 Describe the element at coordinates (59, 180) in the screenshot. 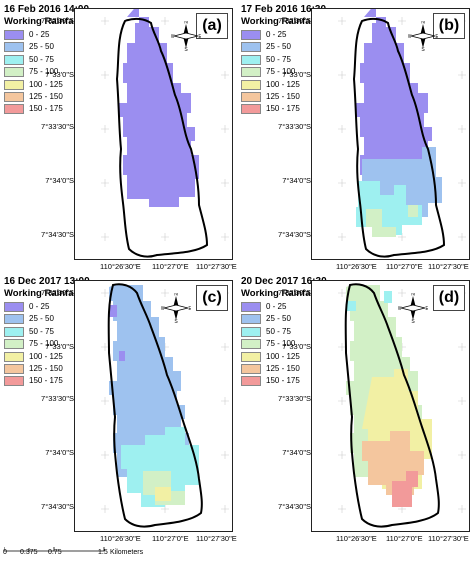

I see `lat-label: 7°34'0"S` at that location.